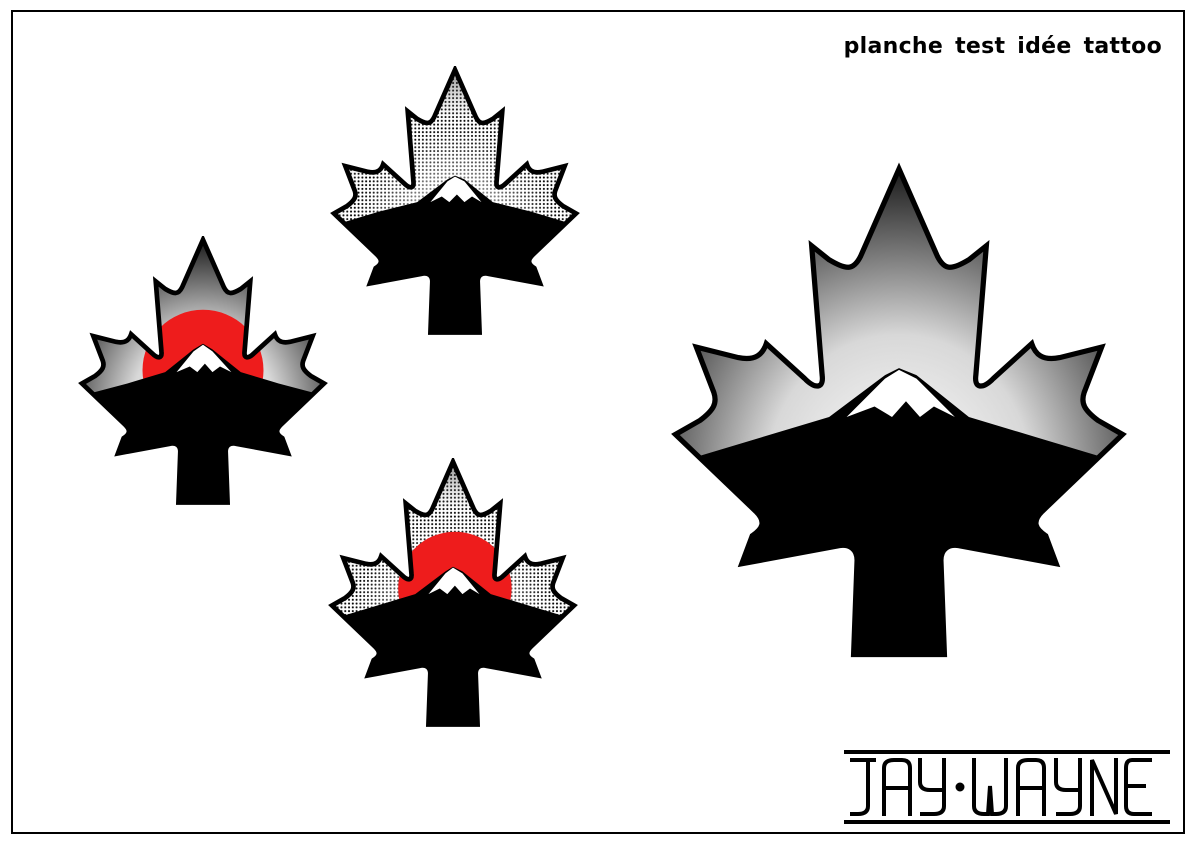 This screenshot has height=848, width=1200. What do you see at coordinates (1007, 787) in the screenshot?
I see `artist-signature-logo` at bounding box center [1007, 787].